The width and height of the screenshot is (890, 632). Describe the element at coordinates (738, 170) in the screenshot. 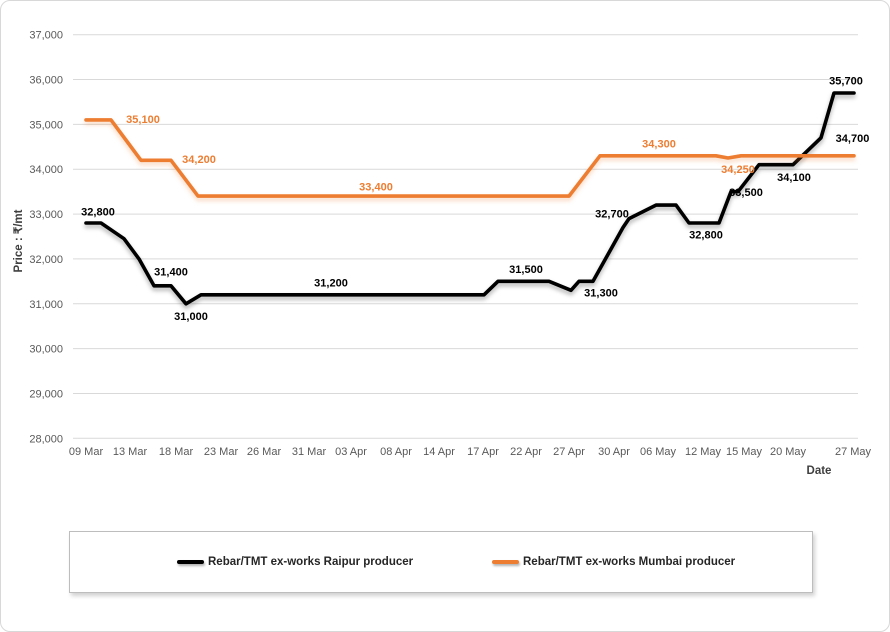

I see `data-label: 34,250` at that location.